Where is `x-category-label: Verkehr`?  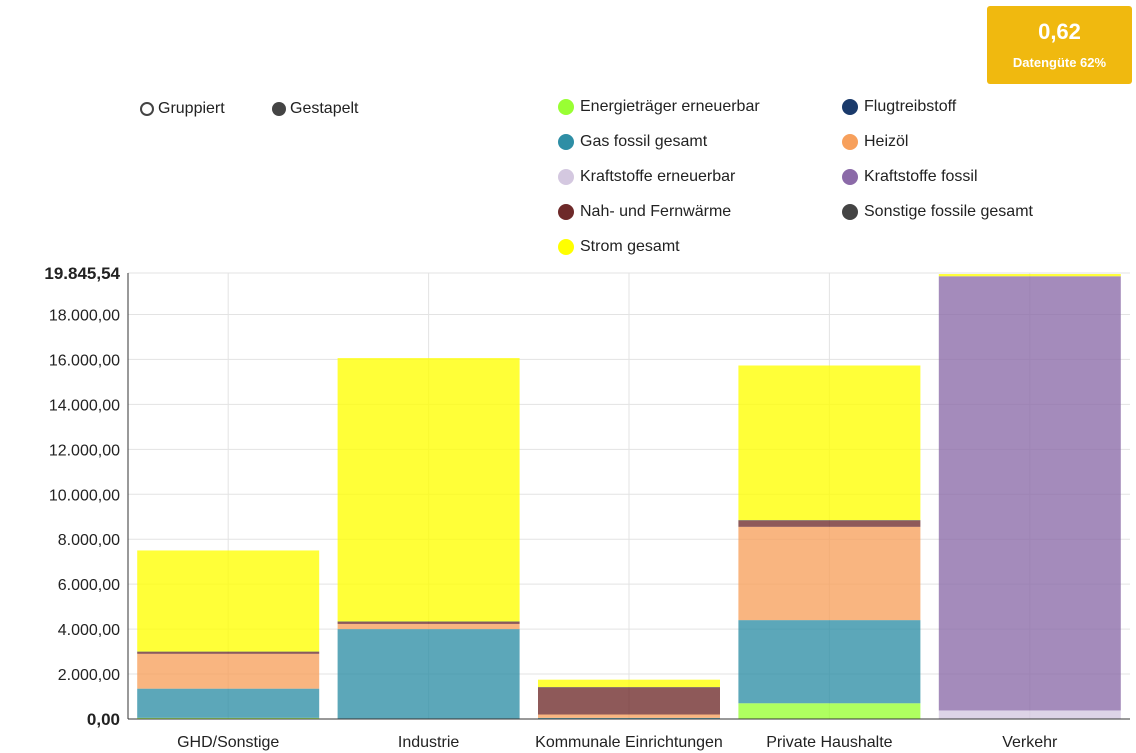 x-category-label: Verkehr is located at coordinates (1030, 742).